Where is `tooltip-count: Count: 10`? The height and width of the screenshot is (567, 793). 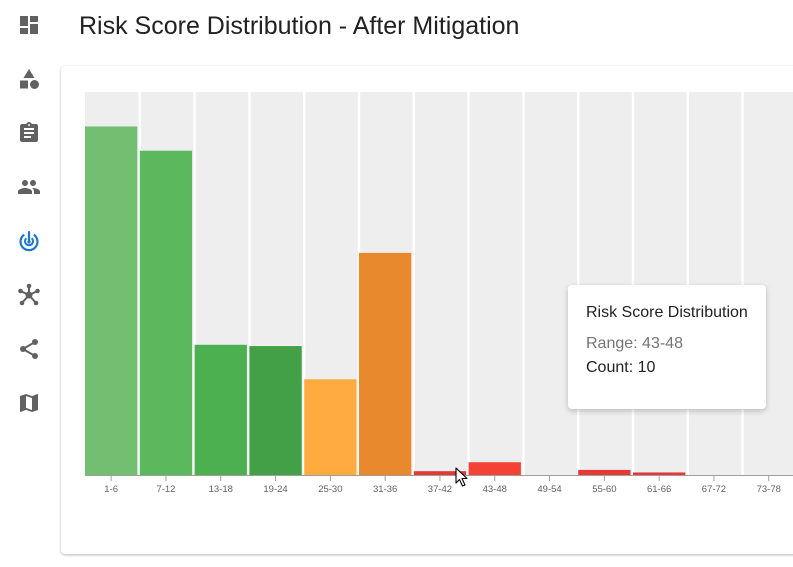
tooltip-count: Count: 10 is located at coordinates (621, 367).